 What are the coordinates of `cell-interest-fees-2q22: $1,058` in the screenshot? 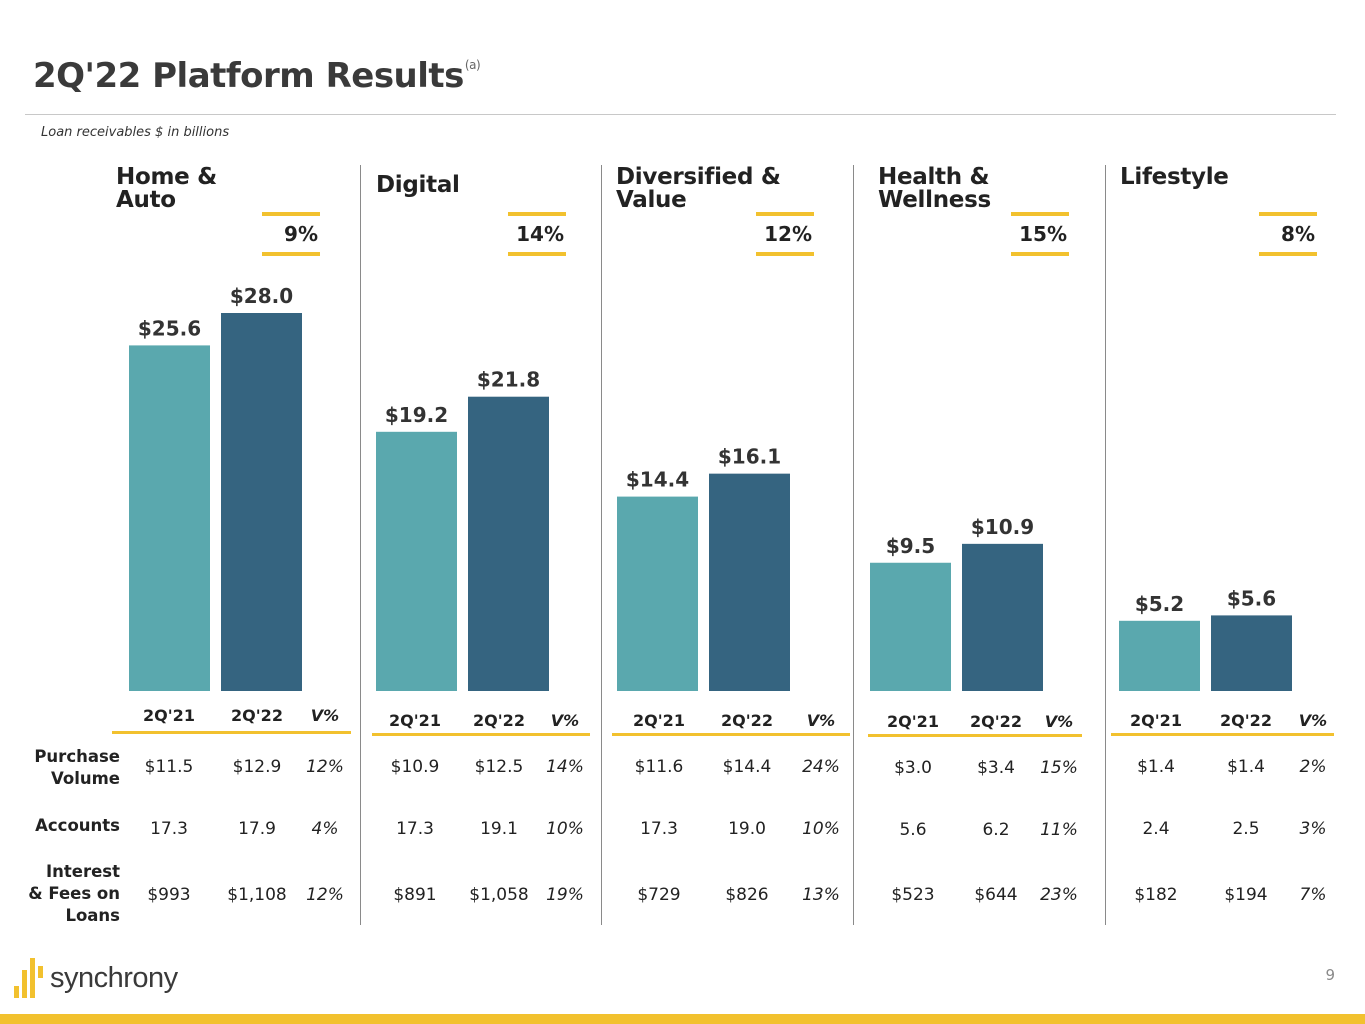 It's located at (499, 895).